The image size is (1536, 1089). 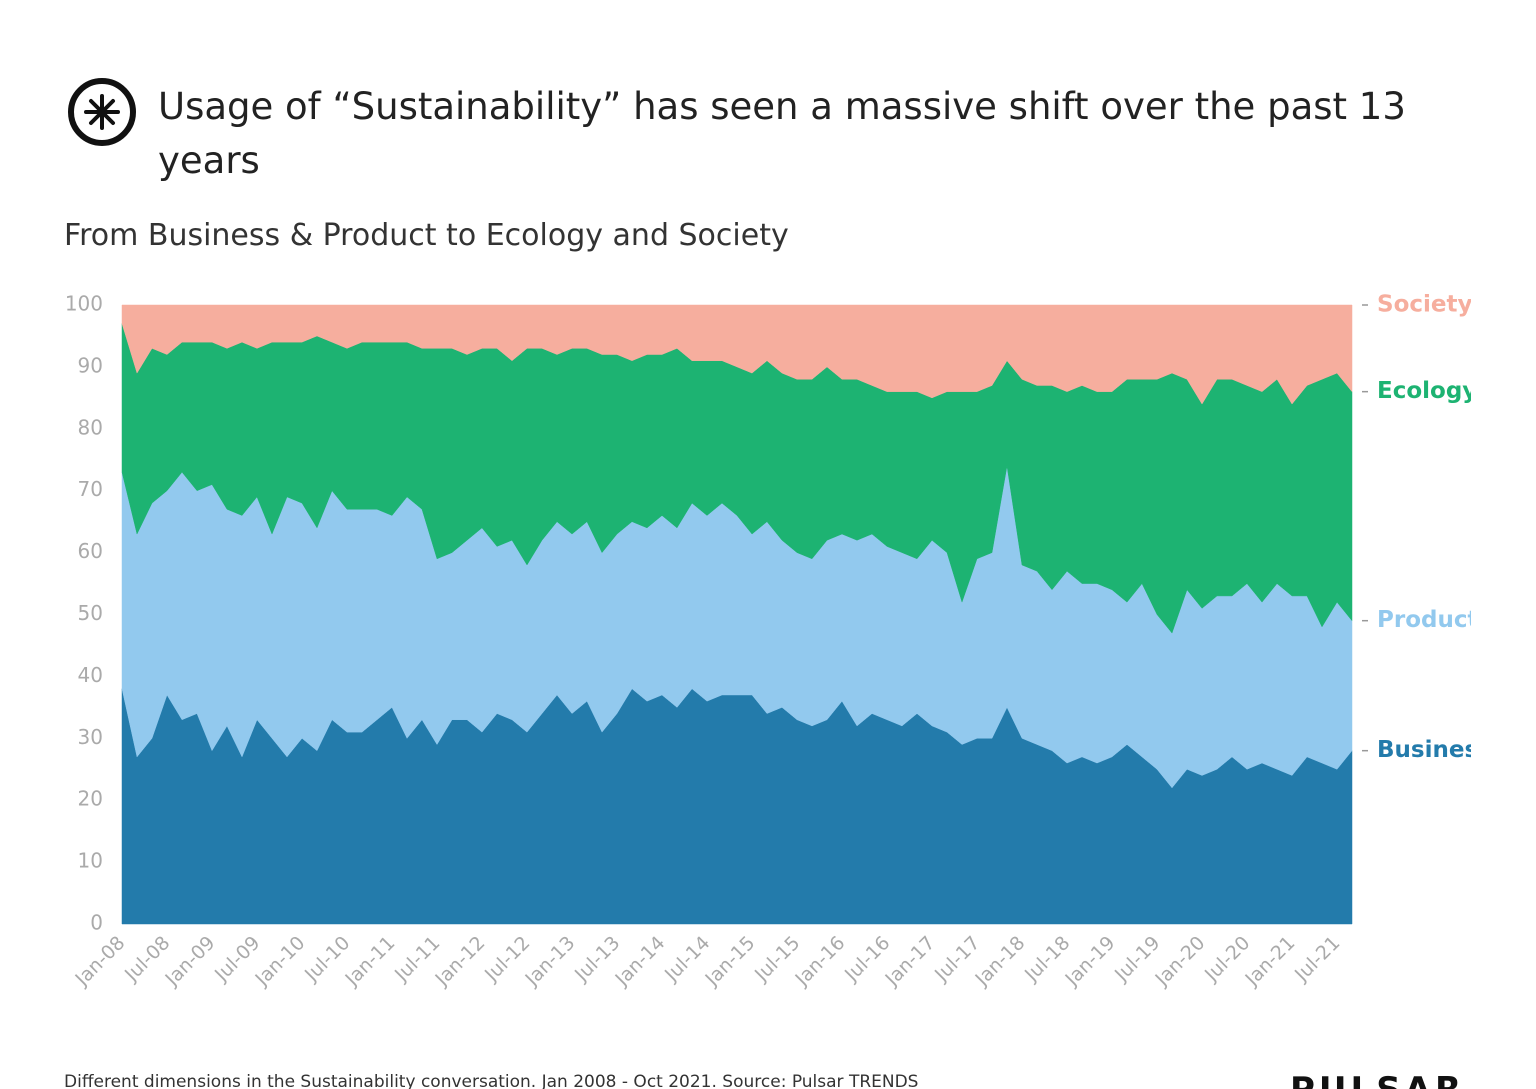 What do you see at coordinates (737, 354) in the screenshot?
I see `area` at bounding box center [737, 354].